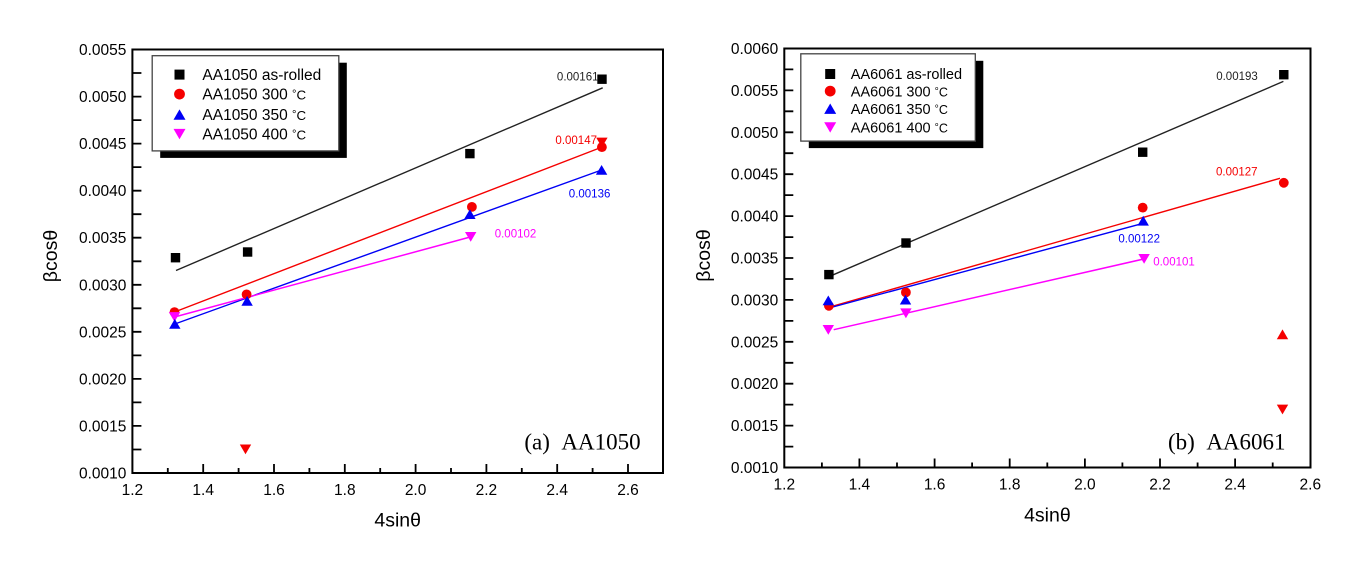 This screenshot has width=1370, height=566. Describe the element at coordinates (1174, 263) in the screenshot. I see `svg-text: 0.00101` at that location.